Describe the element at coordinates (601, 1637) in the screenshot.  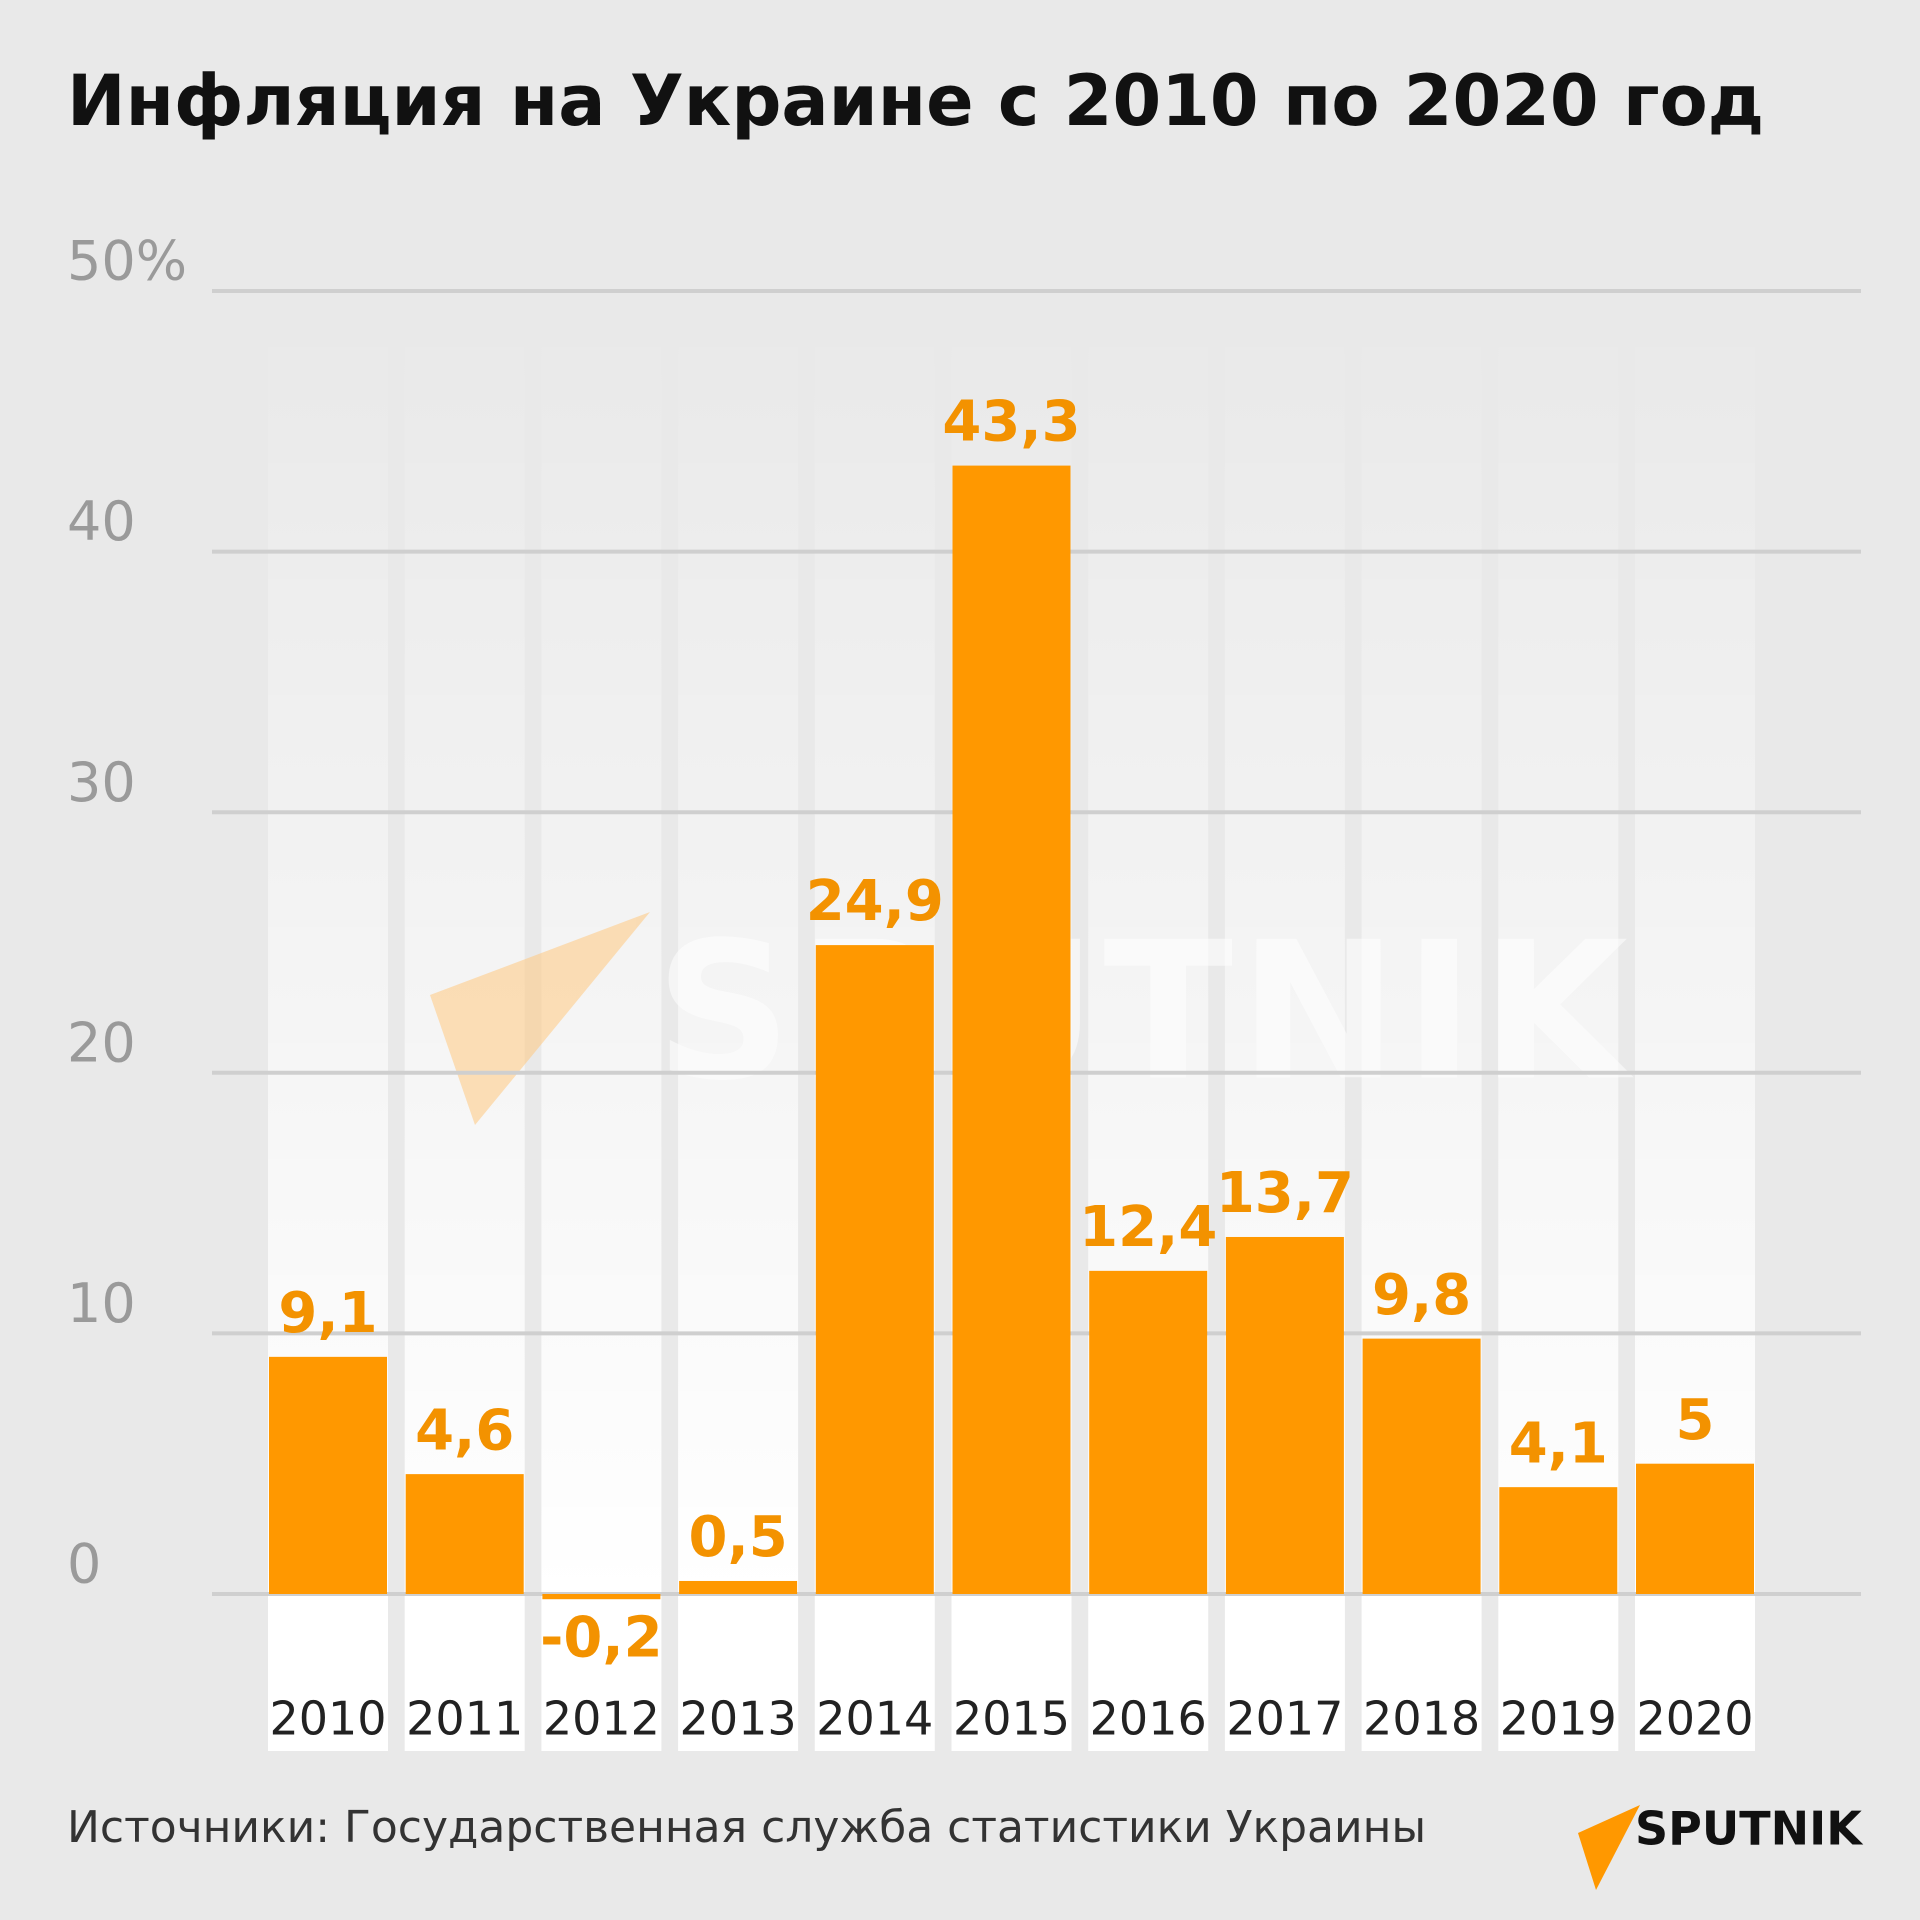
I see `value-label: -0,2` at that location.